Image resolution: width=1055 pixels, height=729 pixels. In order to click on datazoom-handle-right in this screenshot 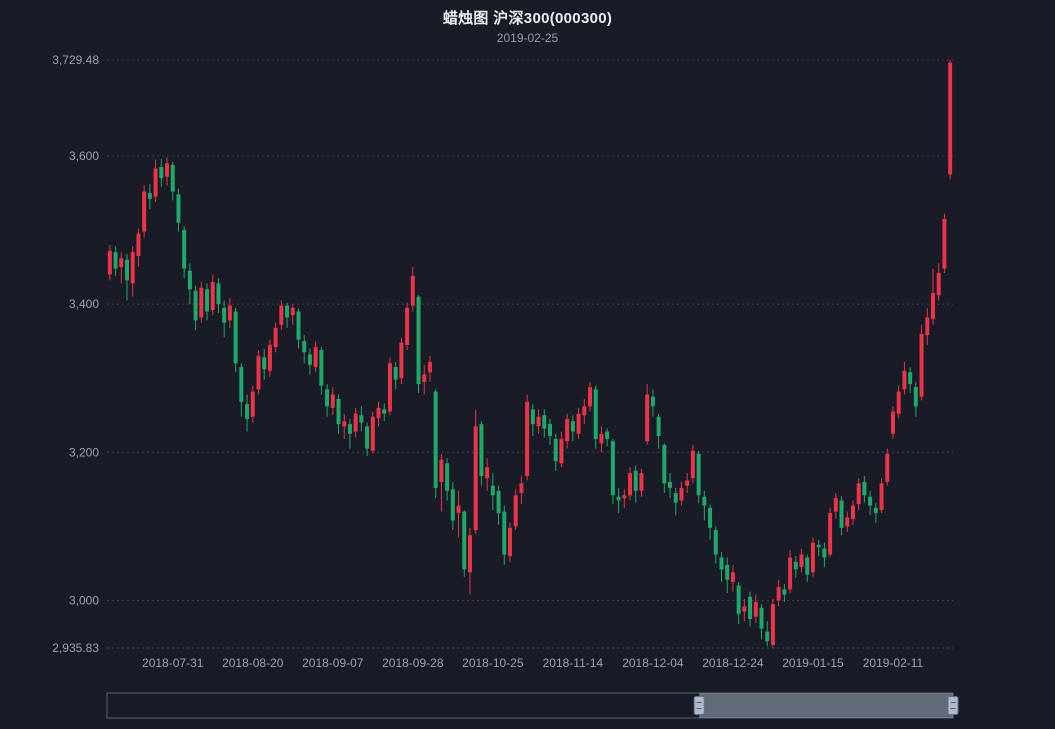, I will do `click(953, 705)`.